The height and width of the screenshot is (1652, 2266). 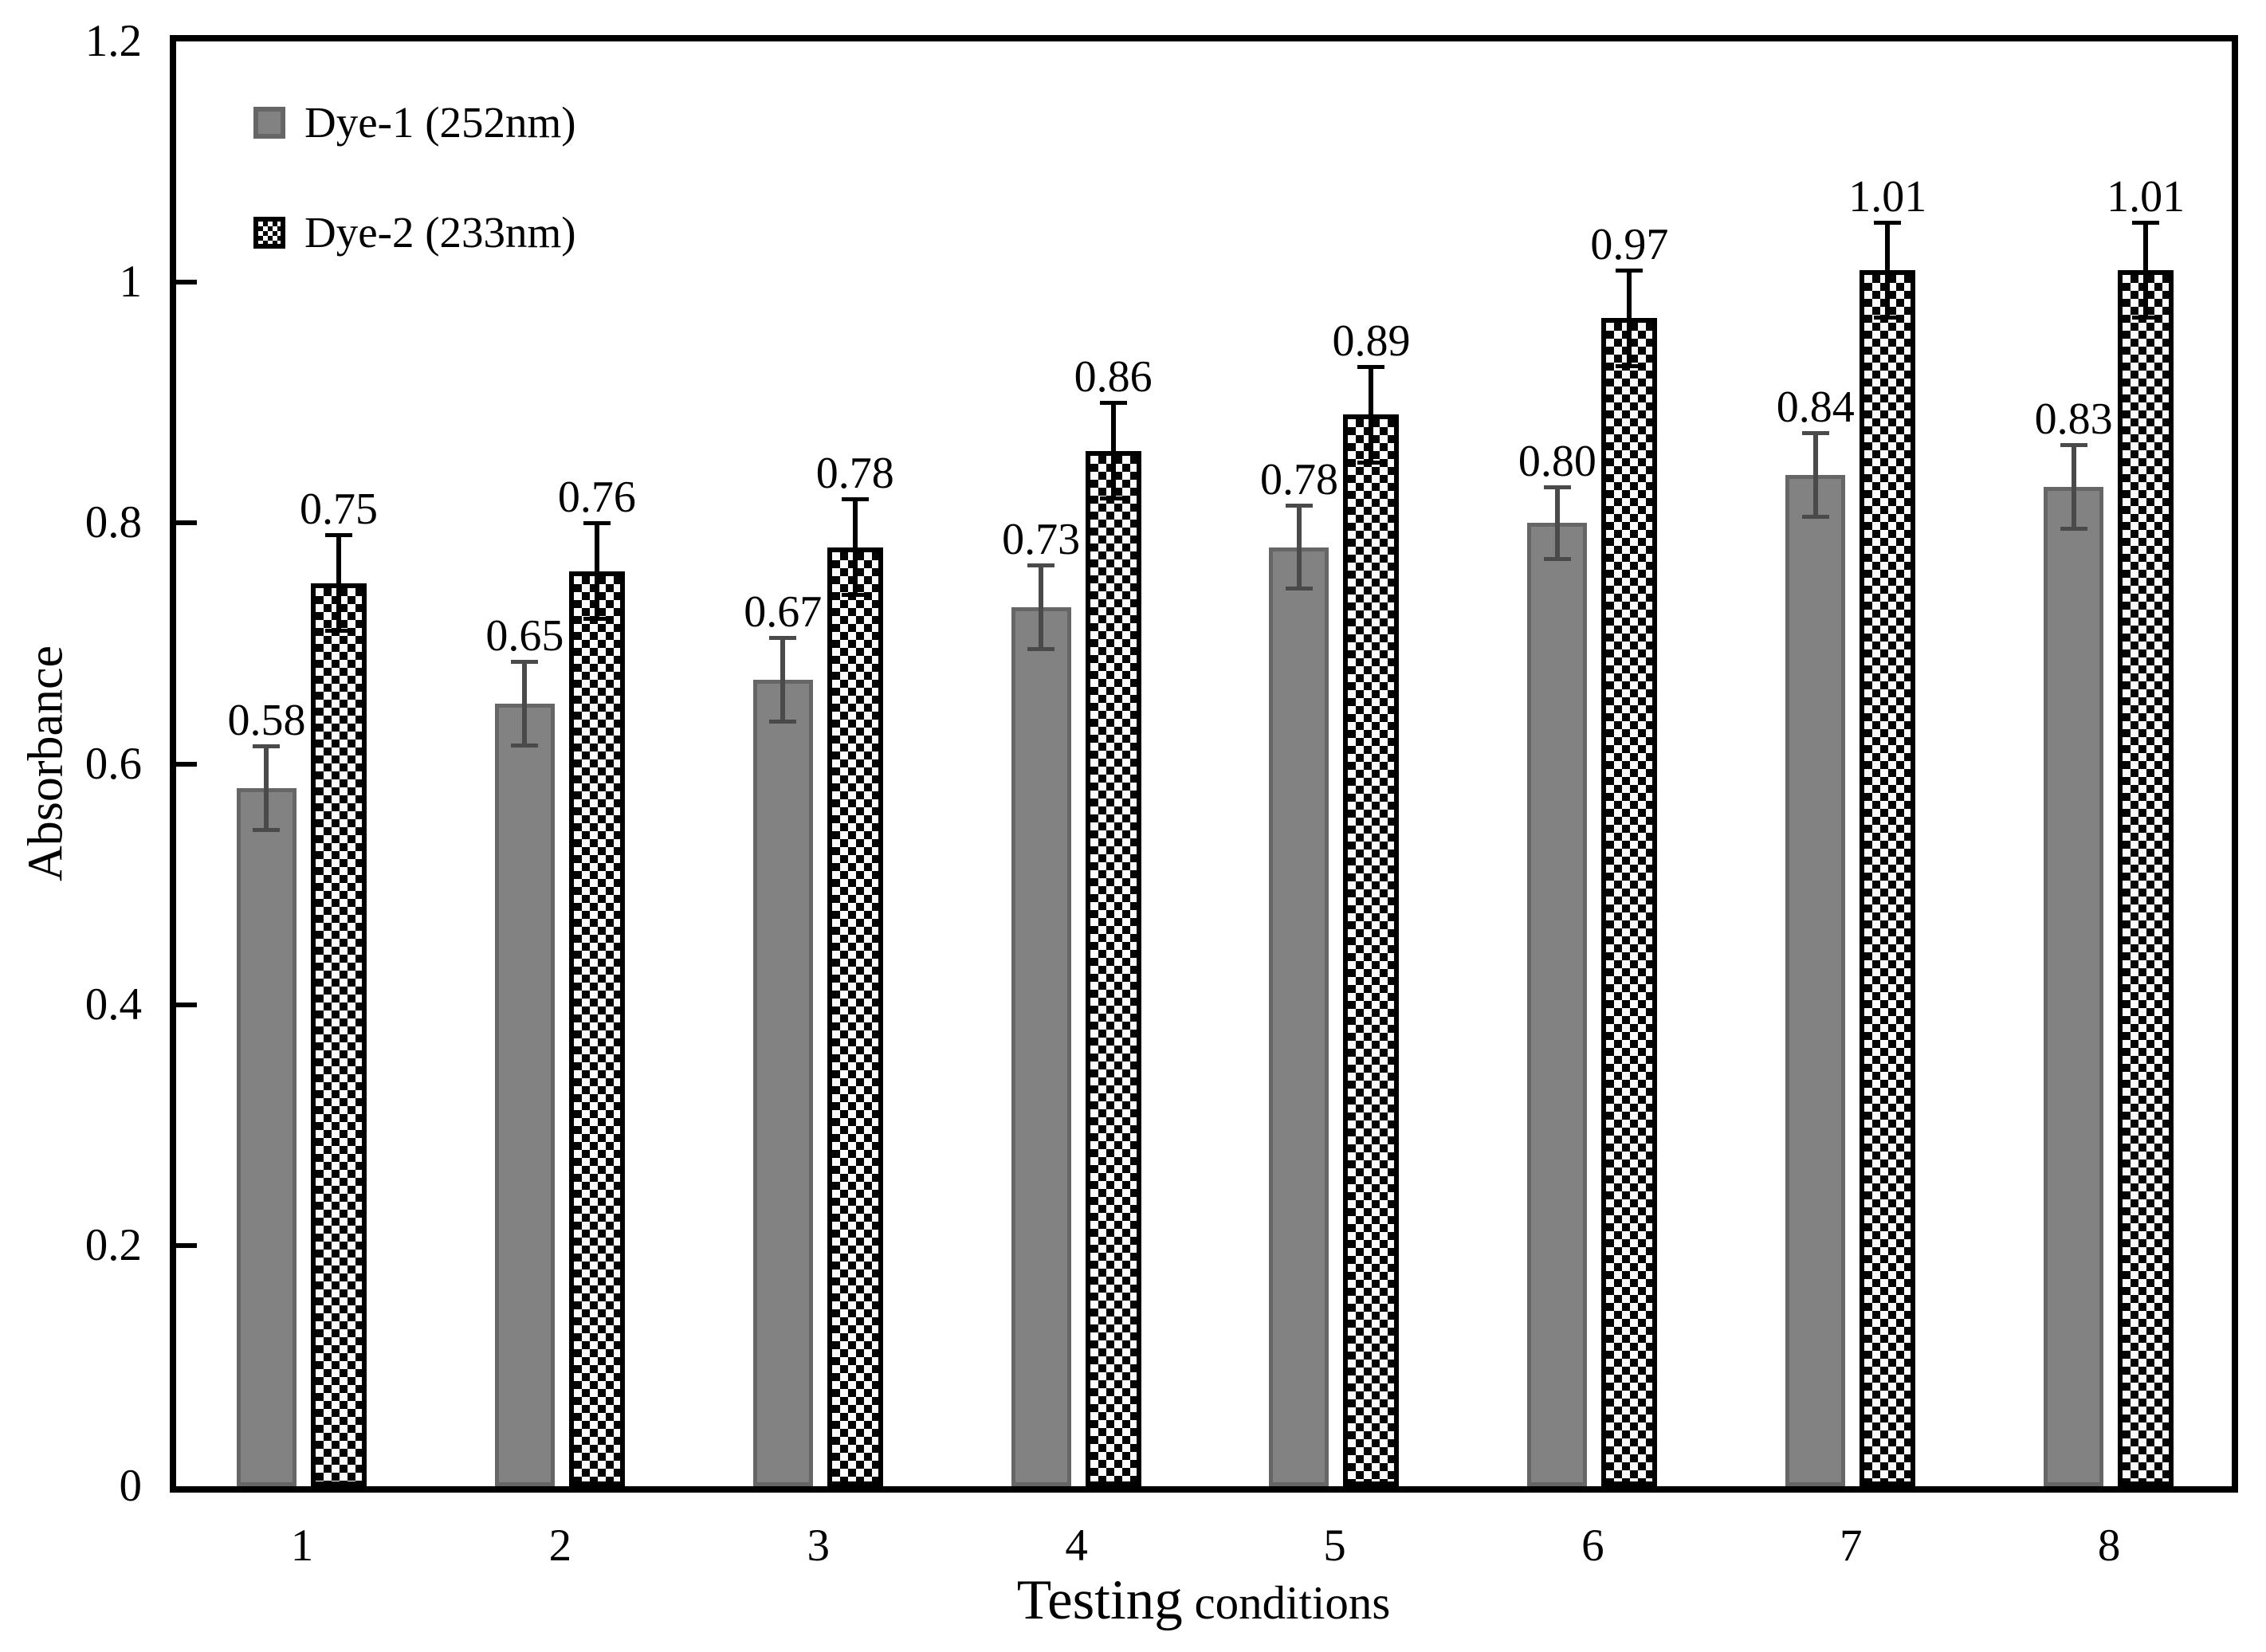 I want to click on legend-swatch-checkerboard-icon, so click(x=269, y=233).